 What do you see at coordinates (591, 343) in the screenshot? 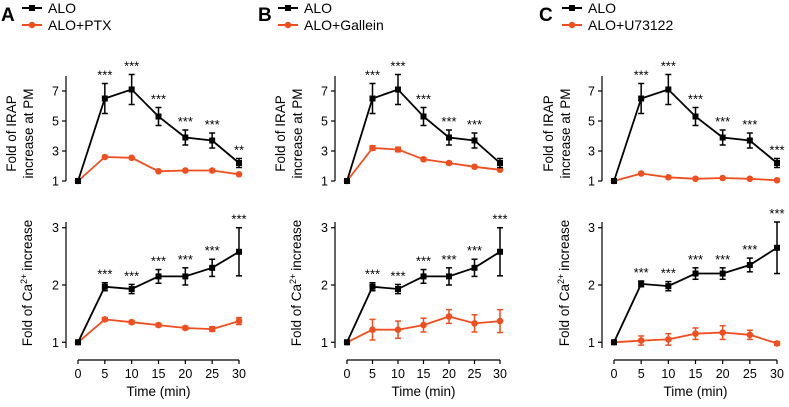
I see `y-tick-label: 1` at bounding box center [591, 343].